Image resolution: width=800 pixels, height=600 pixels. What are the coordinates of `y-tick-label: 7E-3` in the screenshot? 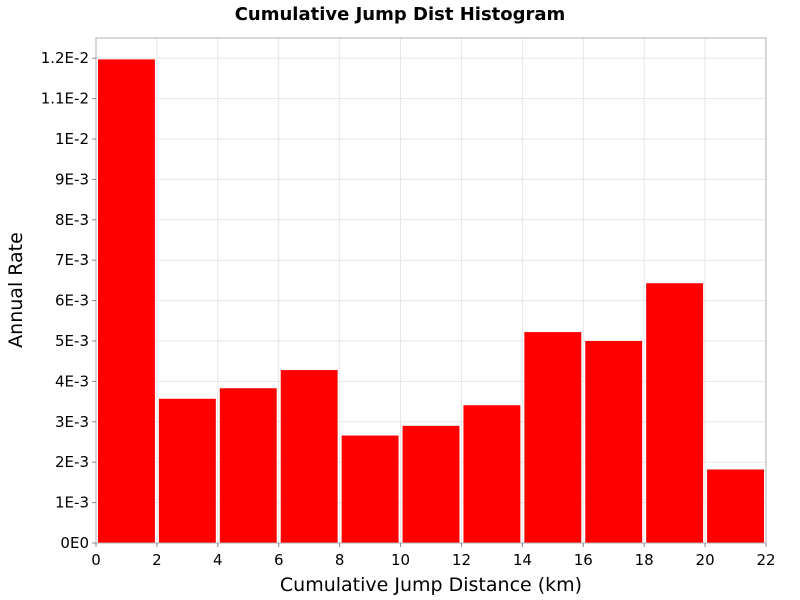 It's located at (72, 260).